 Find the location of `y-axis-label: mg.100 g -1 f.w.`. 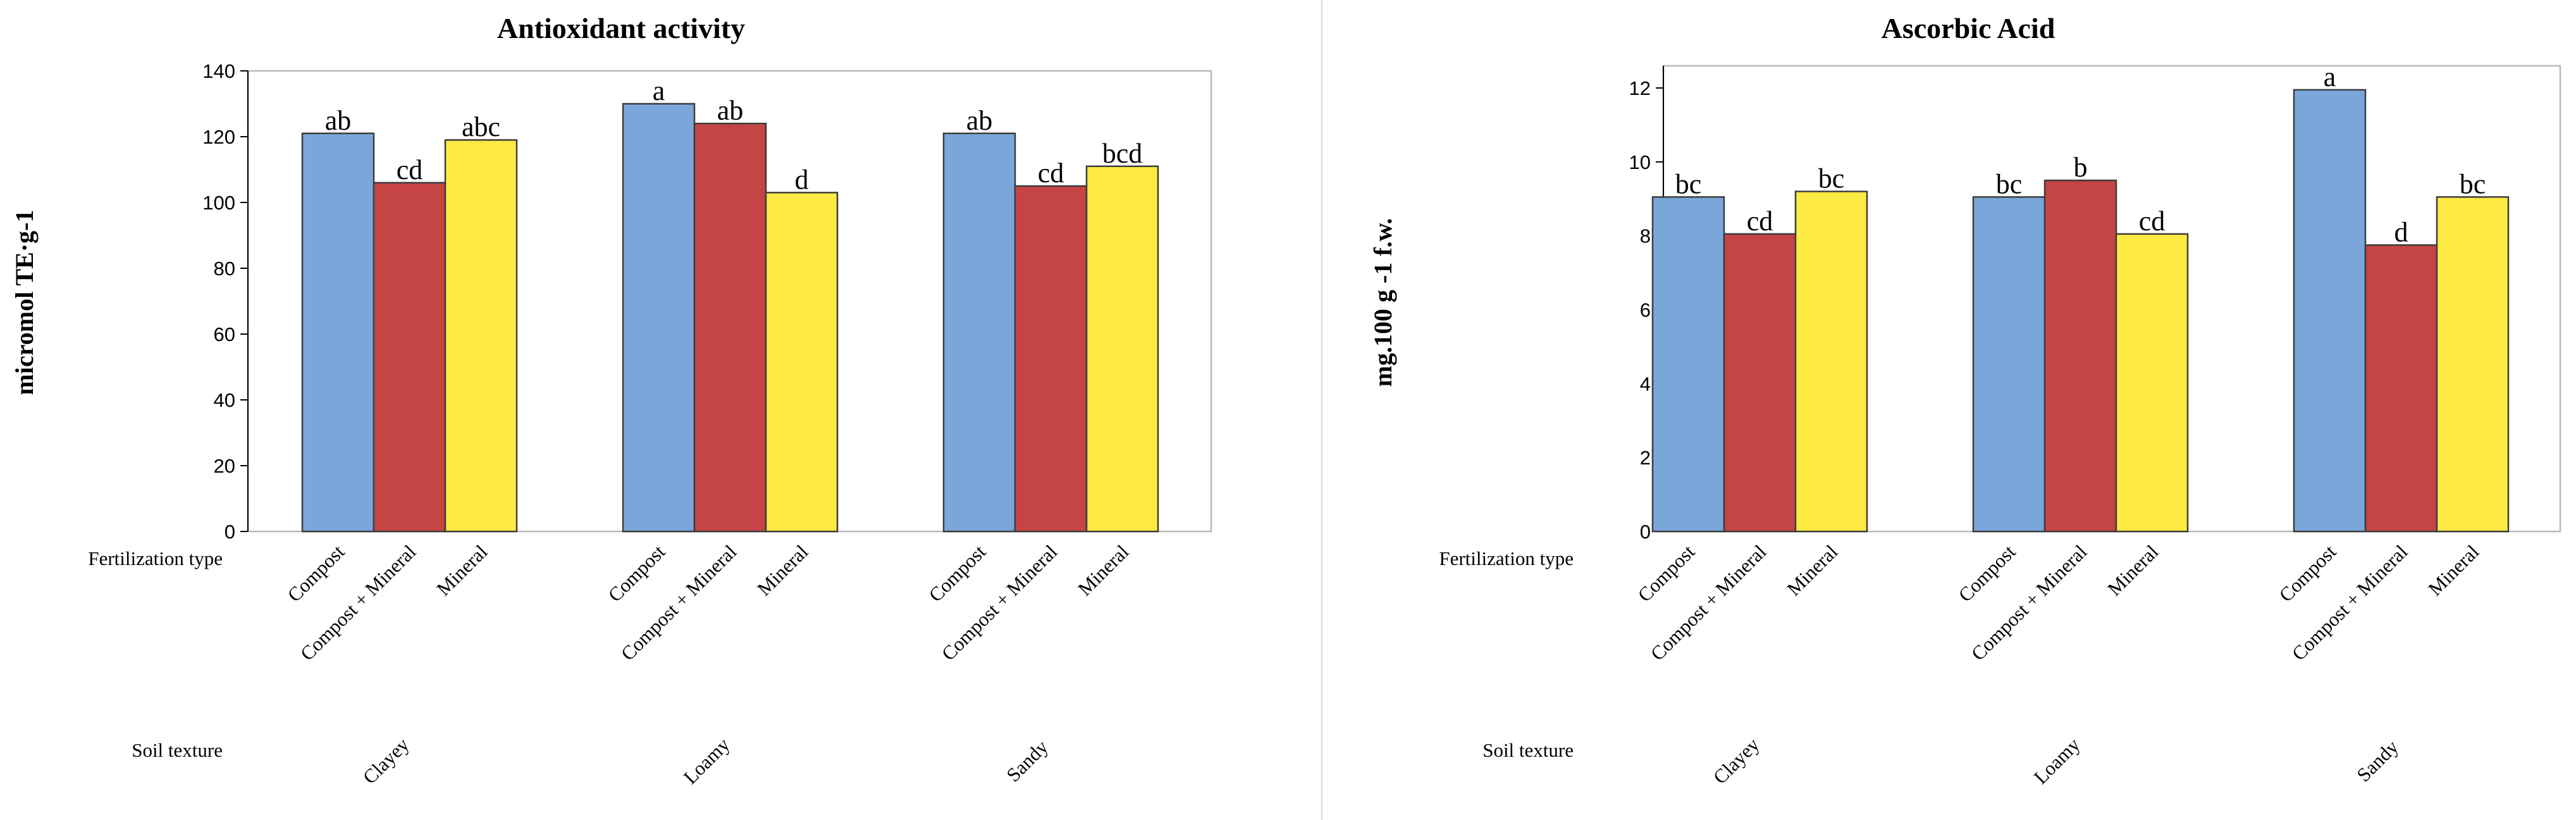

y-axis-label: mg.100 g -1 f.w. is located at coordinates (1383, 303).